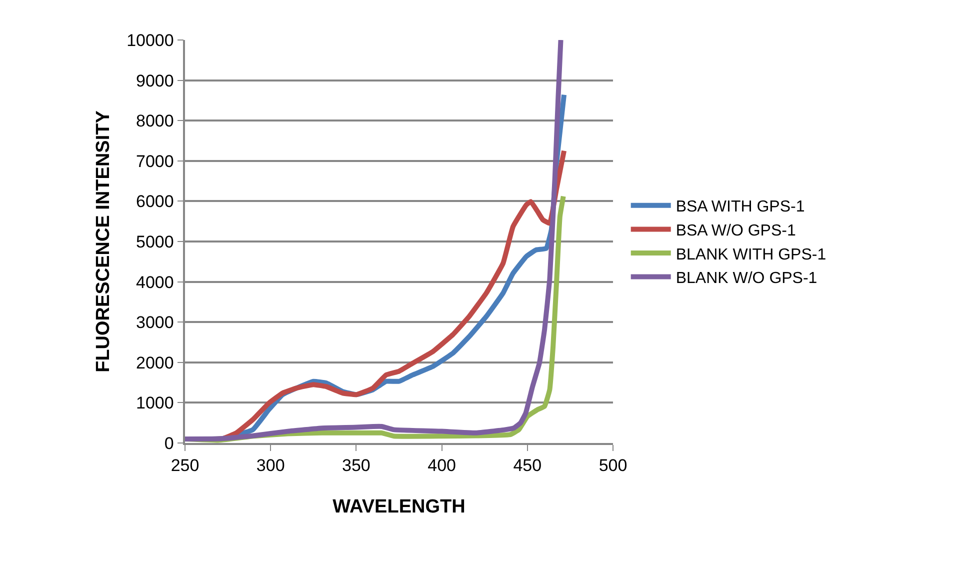  What do you see at coordinates (613, 466) in the screenshot?
I see `x-tick-label: 500` at bounding box center [613, 466].